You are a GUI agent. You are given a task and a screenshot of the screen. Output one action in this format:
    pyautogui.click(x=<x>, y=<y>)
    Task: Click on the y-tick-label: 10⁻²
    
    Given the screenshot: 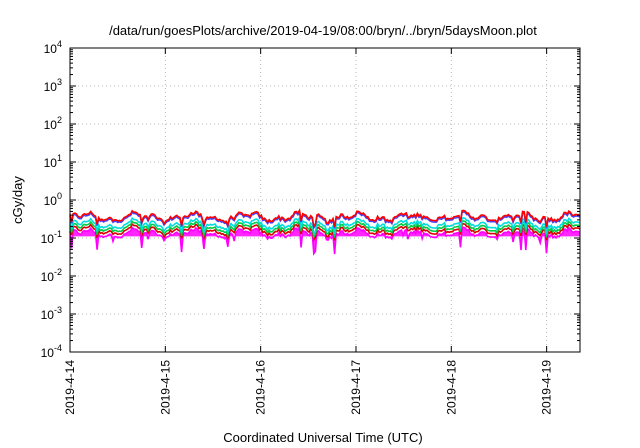 What is the action you would take?
    pyautogui.click(x=51, y=275)
    